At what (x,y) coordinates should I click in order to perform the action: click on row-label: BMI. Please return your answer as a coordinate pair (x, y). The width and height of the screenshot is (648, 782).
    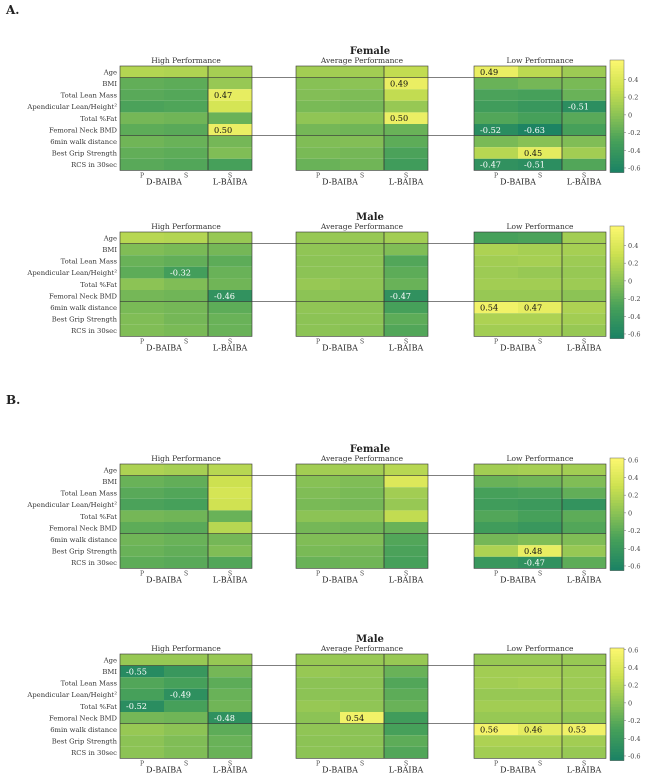
    Looking at the image, I should click on (109, 250).